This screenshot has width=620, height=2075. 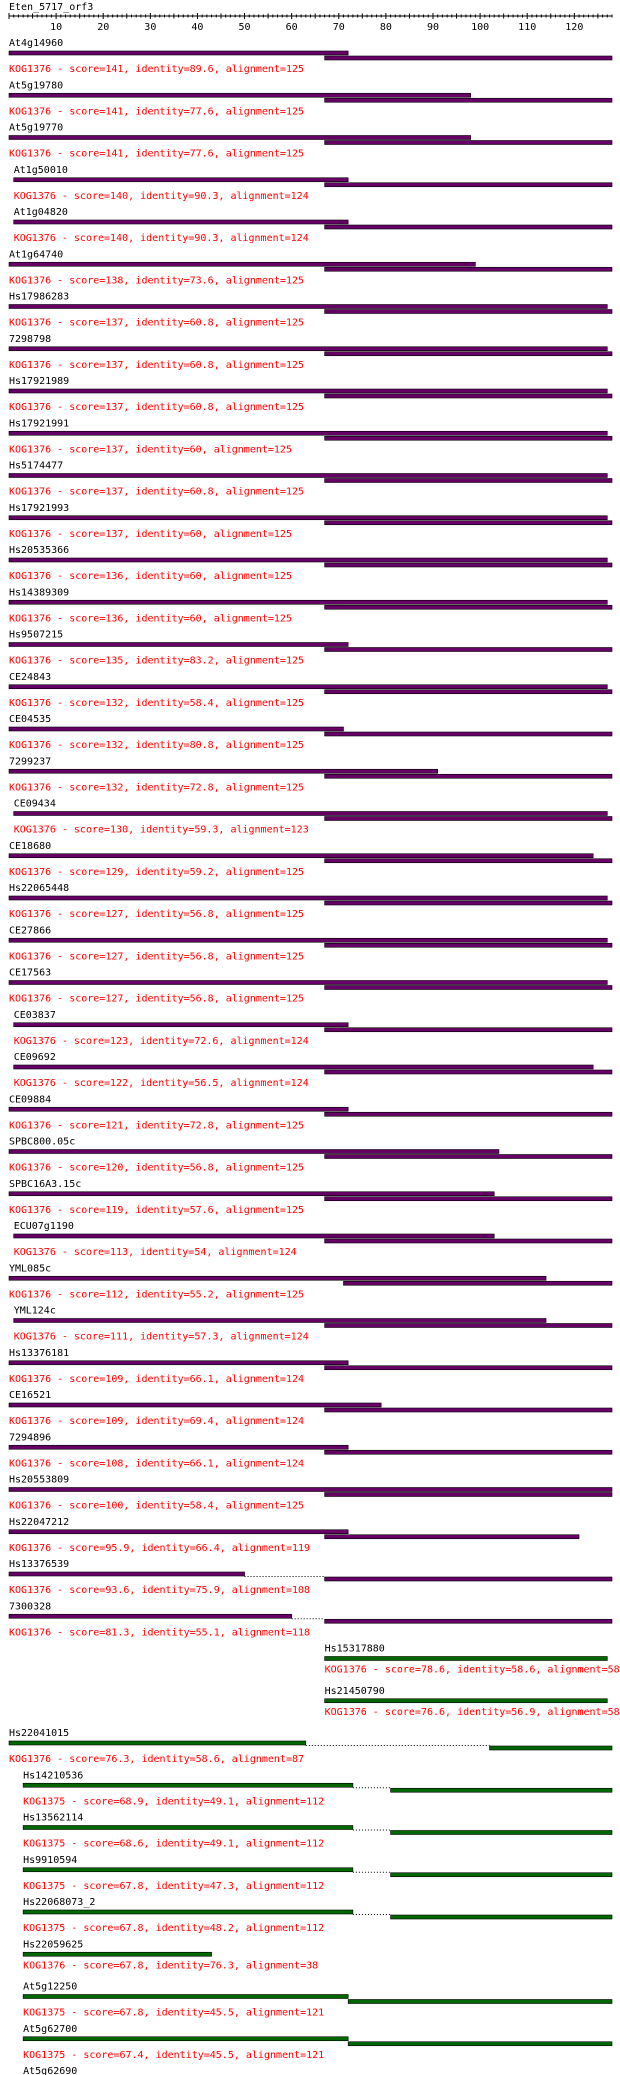 What do you see at coordinates (245, 27) in the screenshot?
I see `ruler-tick-label: 50` at bounding box center [245, 27].